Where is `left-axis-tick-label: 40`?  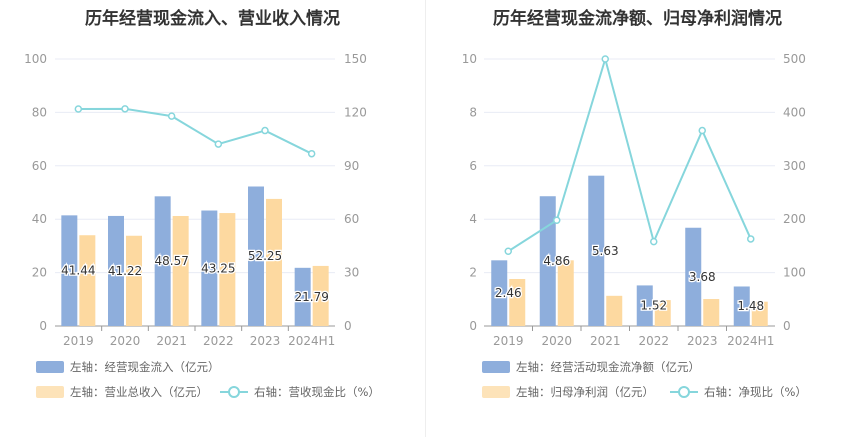 left-axis-tick-label: 40 is located at coordinates (39, 219).